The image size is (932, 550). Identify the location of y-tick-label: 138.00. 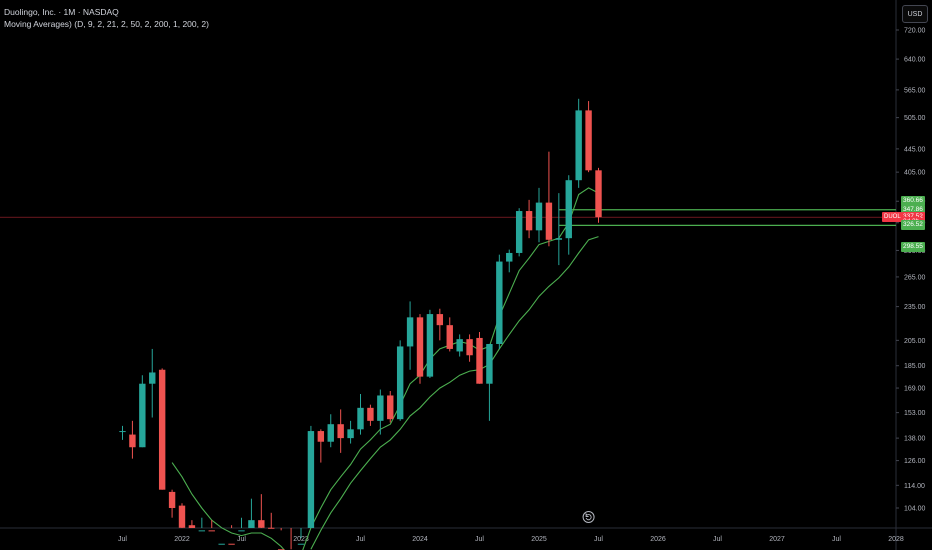
(915, 439).